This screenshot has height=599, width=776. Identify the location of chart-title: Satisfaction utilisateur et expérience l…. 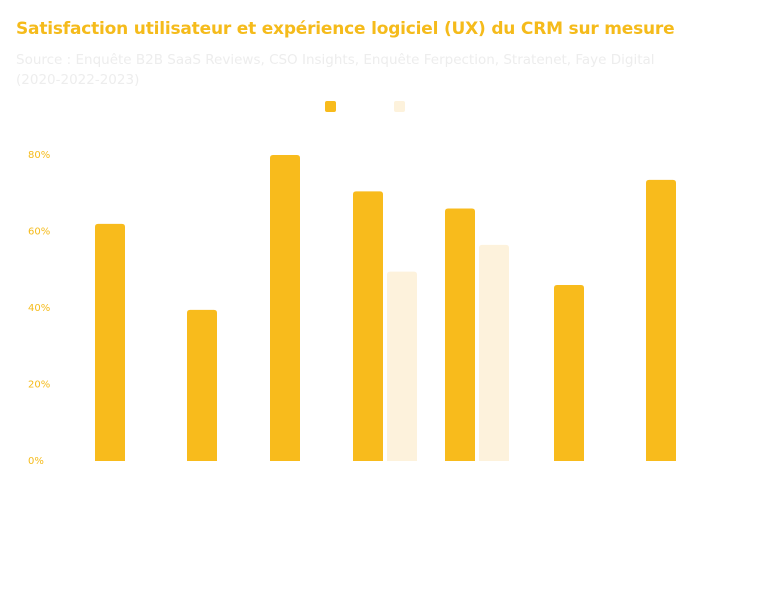
(345, 29).